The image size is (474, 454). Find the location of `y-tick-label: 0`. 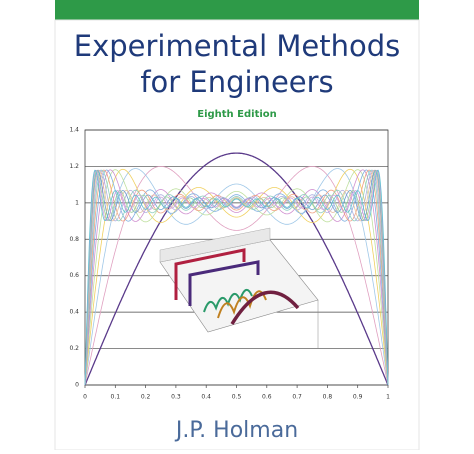

y-tick-label: 0 is located at coordinates (77, 385).